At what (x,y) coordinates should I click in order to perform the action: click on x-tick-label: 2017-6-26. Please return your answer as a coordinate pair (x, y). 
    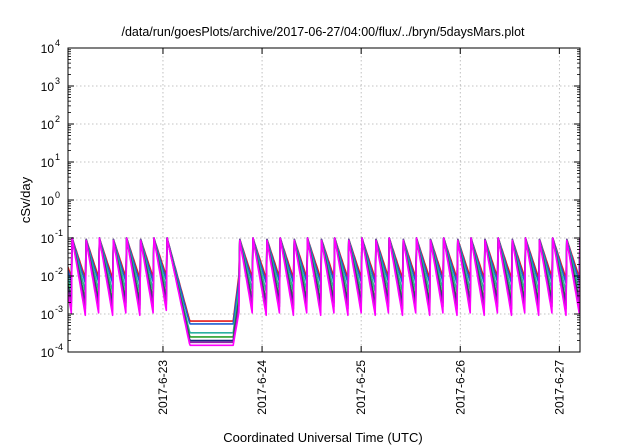
    Looking at the image, I should click on (460, 387).